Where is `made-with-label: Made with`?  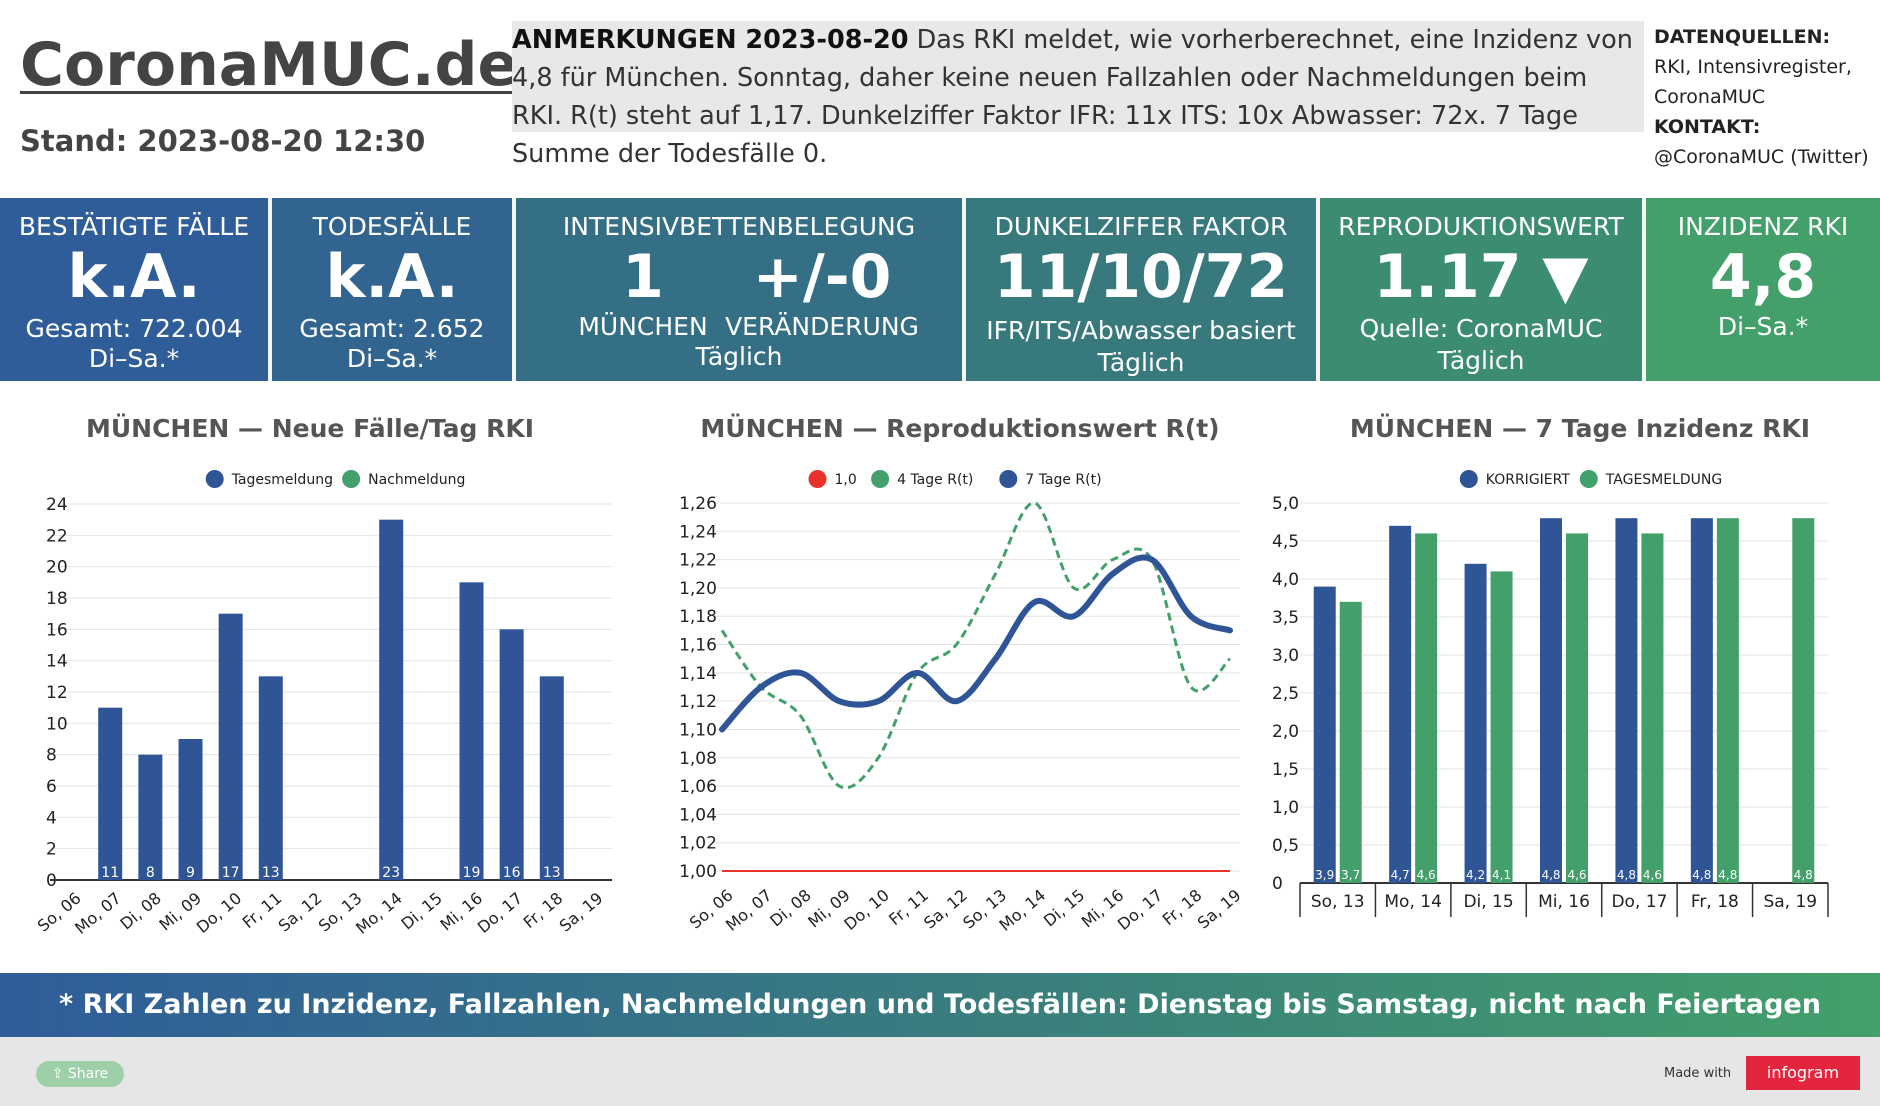
made-with-label: Made with is located at coordinates (1698, 1073).